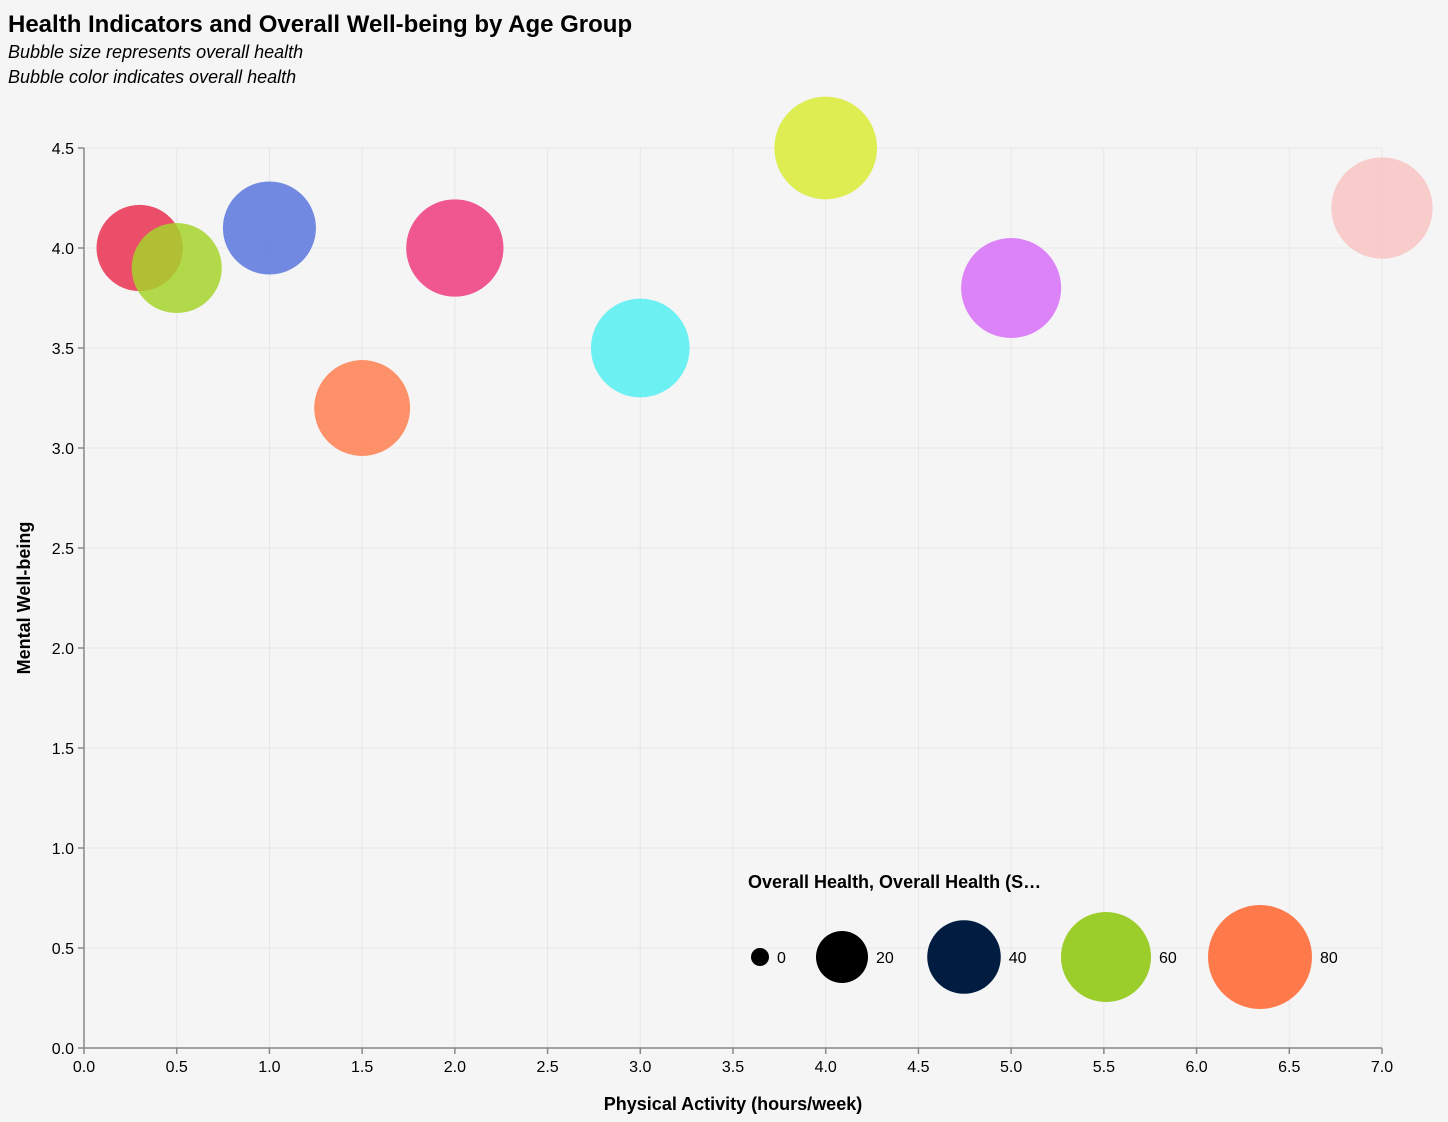  I want to click on x-tick-label: 5.5, so click(1104, 1067).